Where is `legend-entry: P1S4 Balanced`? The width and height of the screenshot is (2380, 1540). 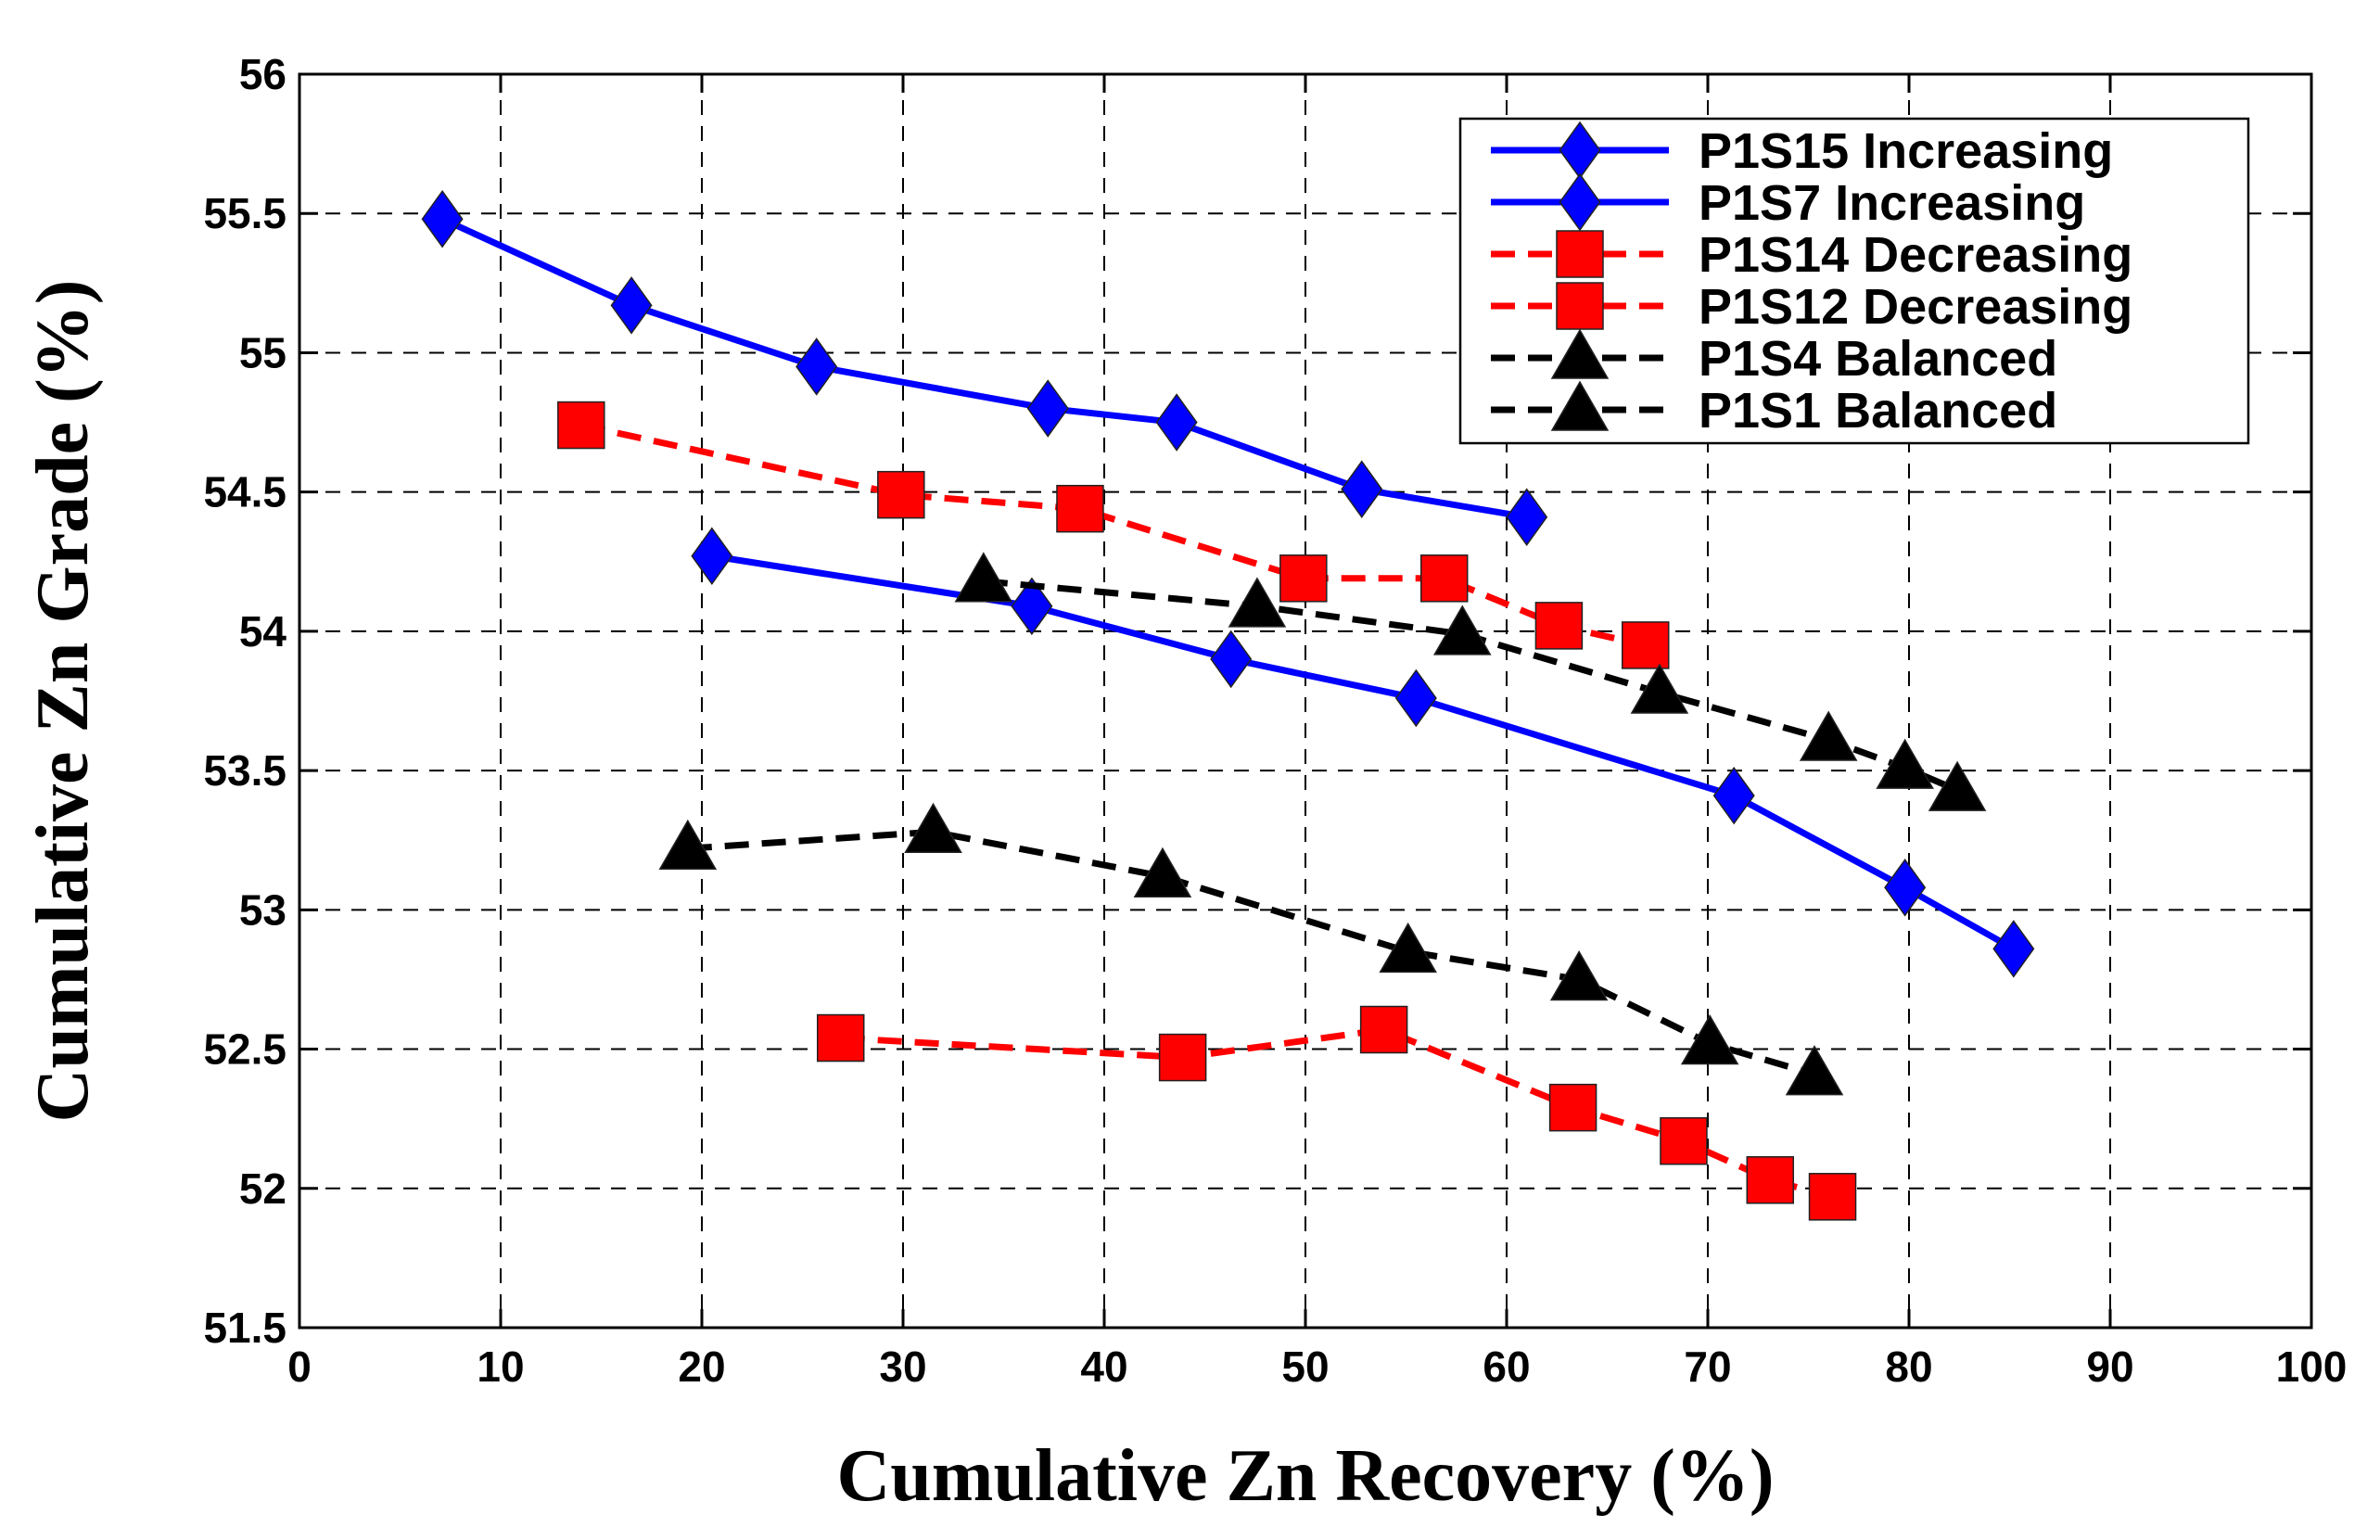
legend-entry: P1S4 Balanced is located at coordinates (1774, 357).